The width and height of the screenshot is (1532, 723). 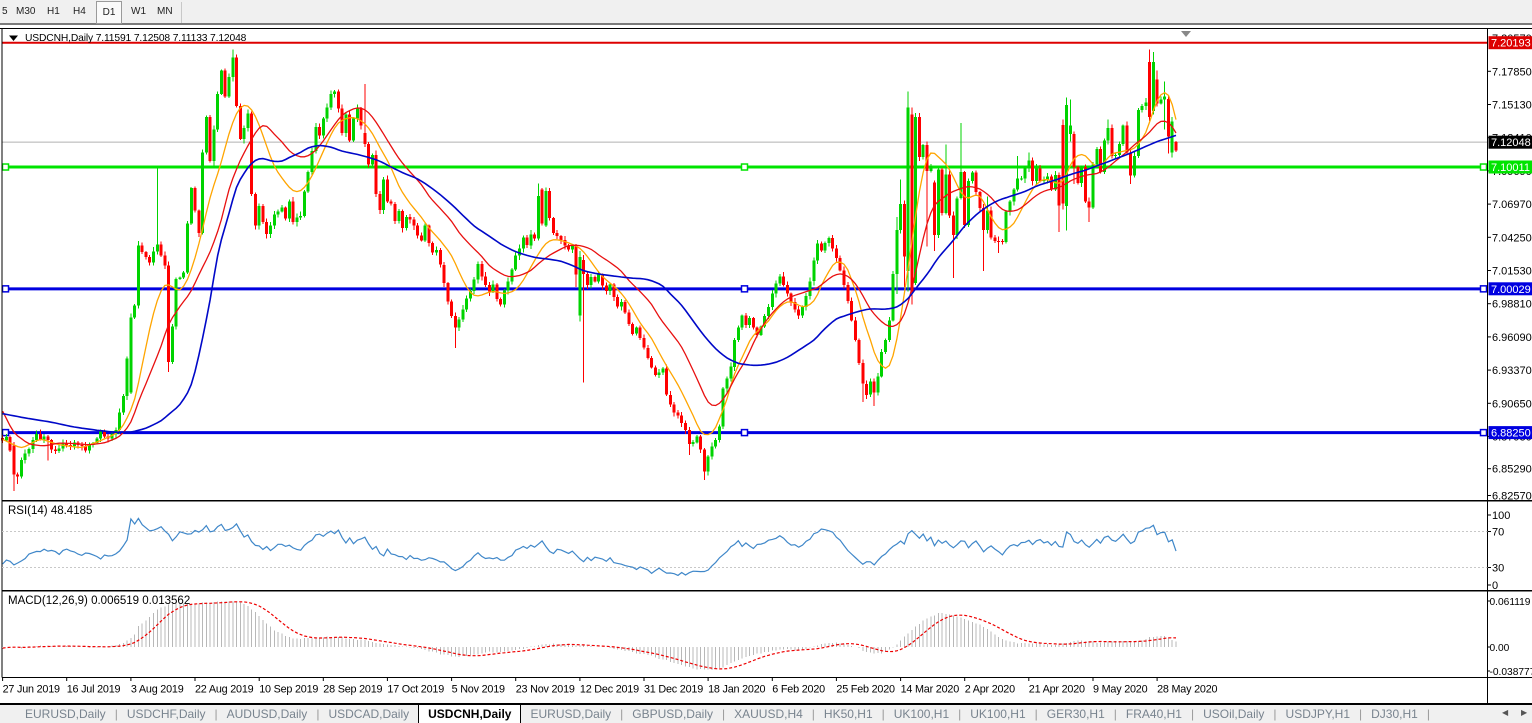 I want to click on svg-text: 7.20193, so click(x=1511, y=44).